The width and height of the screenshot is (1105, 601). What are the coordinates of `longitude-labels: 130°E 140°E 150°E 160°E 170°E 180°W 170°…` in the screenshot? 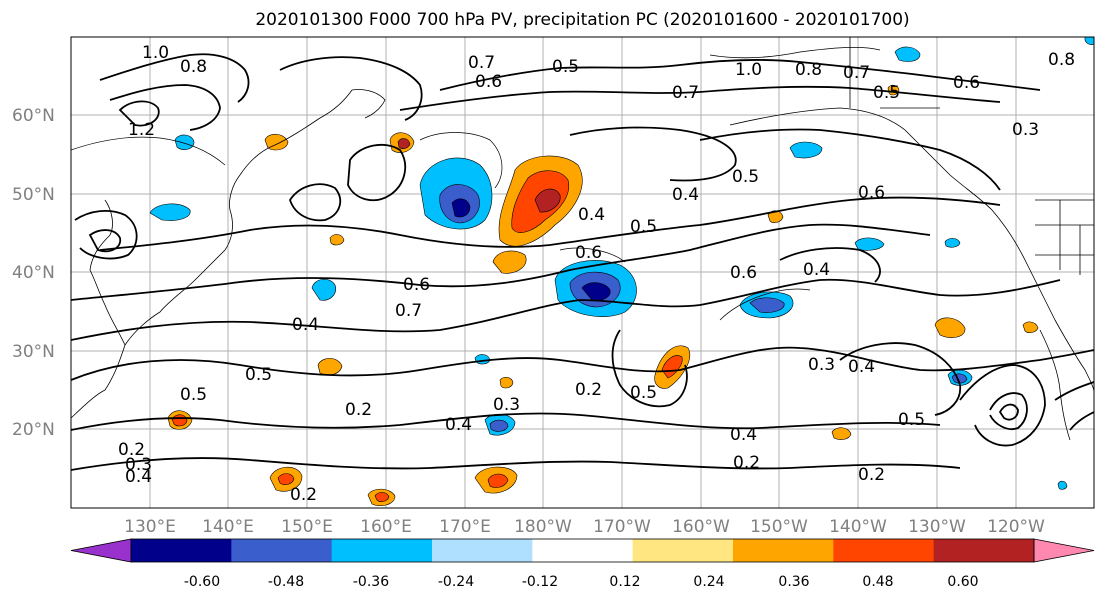 It's located at (584, 527).